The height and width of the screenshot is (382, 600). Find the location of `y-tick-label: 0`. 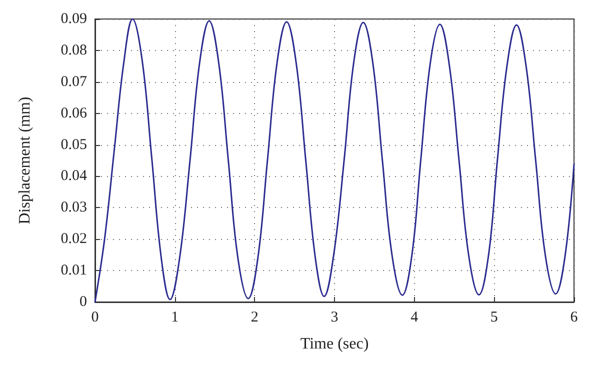

y-tick-label: 0 is located at coordinates (83, 302).